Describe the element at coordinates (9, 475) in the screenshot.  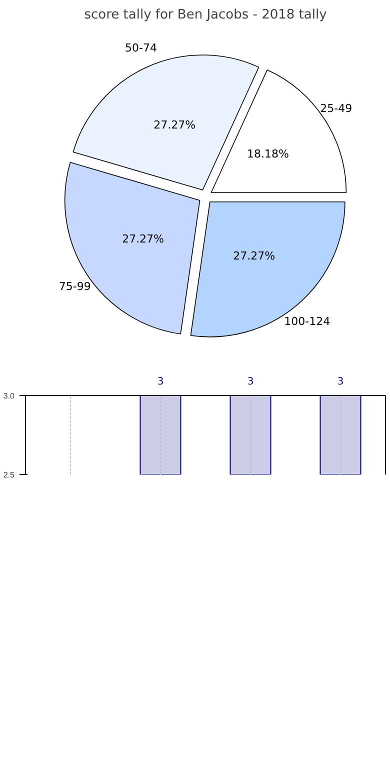
I see `y-tick-label: 2.5` at that location.